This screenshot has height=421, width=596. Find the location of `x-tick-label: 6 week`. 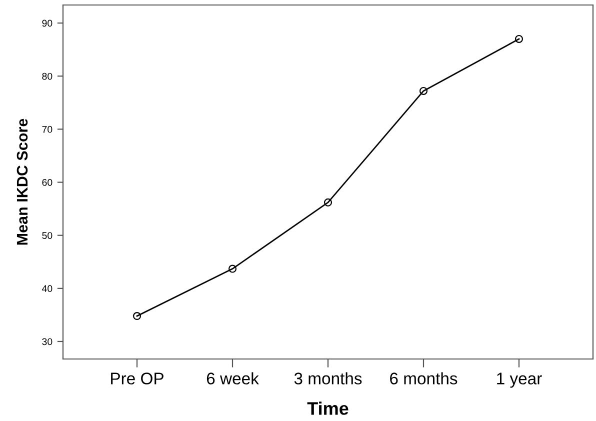

x-tick-label: 6 week is located at coordinates (232, 378).